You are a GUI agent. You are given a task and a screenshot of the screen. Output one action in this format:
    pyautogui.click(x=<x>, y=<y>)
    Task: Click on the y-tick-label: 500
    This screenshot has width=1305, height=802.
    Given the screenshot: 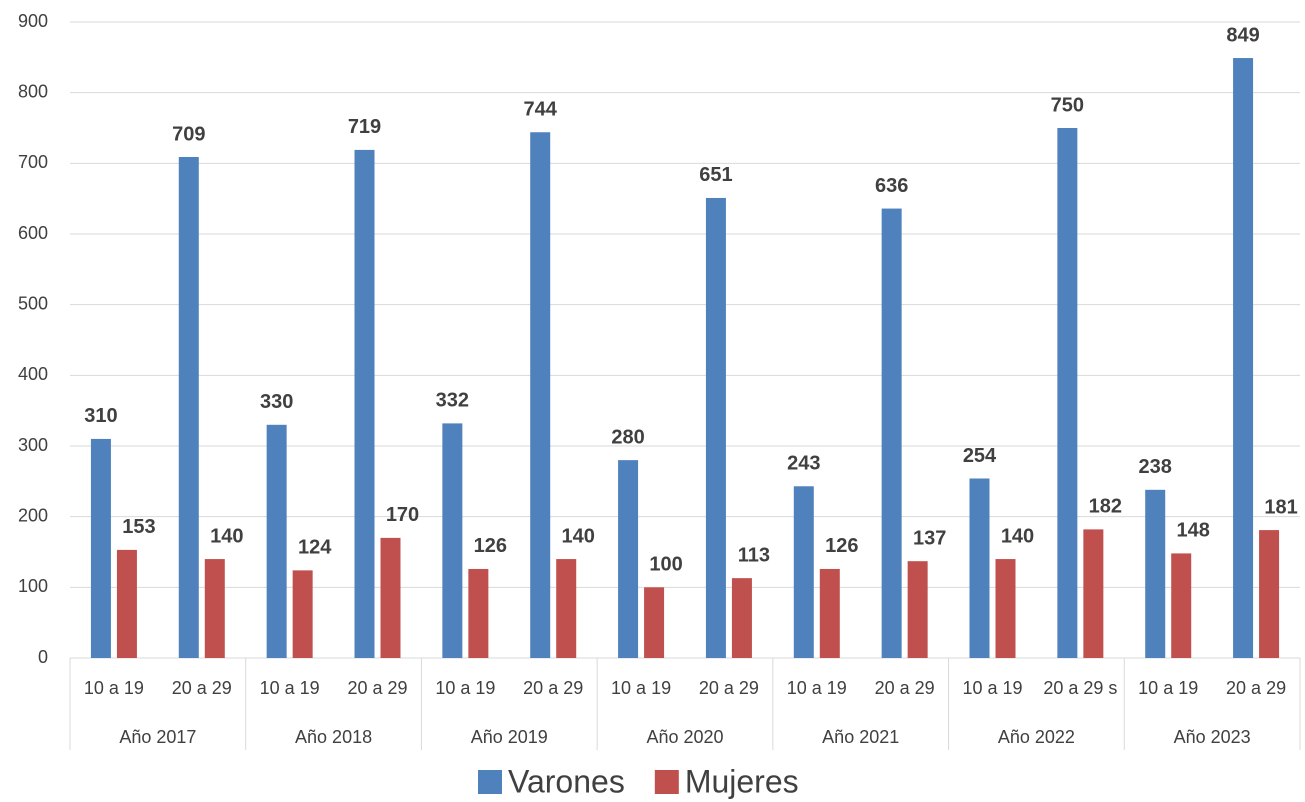 What is the action you would take?
    pyautogui.click(x=33, y=303)
    